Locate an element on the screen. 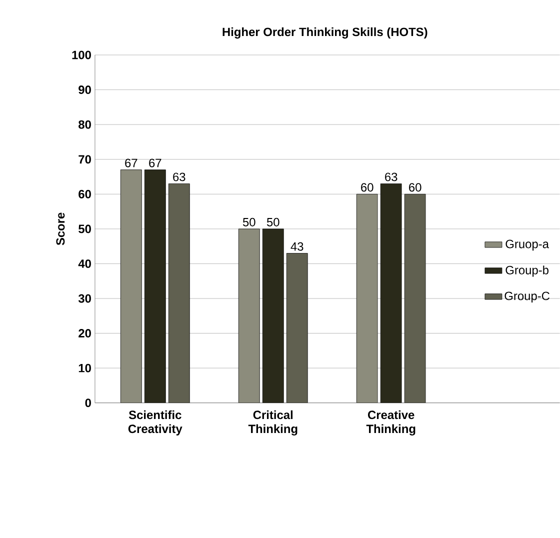 This screenshot has height=538, width=560. legend-label: Group-b is located at coordinates (527, 271).